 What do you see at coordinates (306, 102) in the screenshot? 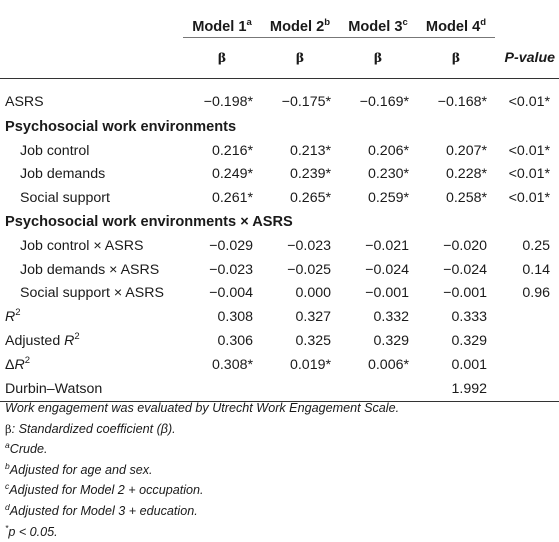
I see `cell-m2: −0.175*` at bounding box center [306, 102].